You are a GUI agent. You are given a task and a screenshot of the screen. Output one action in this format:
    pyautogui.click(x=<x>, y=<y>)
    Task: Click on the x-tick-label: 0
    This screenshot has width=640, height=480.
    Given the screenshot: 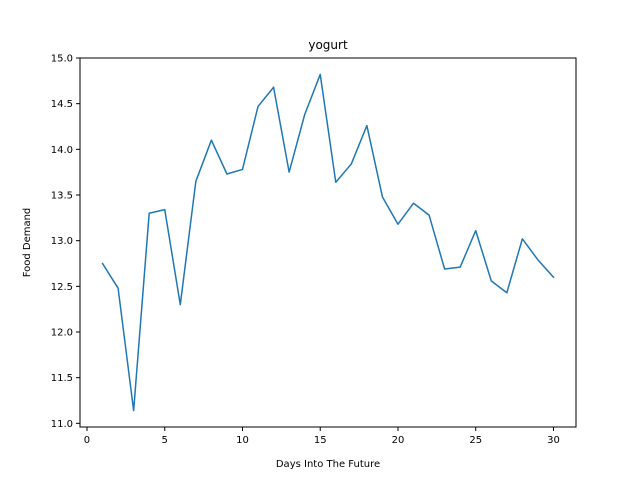 What is the action you would take?
    pyautogui.click(x=87, y=440)
    